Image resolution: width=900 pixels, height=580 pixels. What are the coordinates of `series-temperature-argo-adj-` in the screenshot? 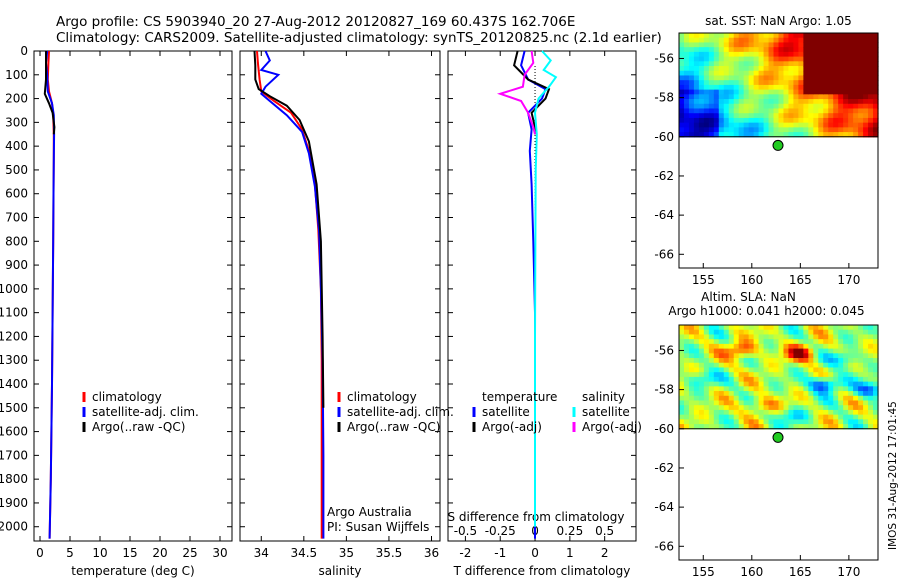 It's located at (531, 92).